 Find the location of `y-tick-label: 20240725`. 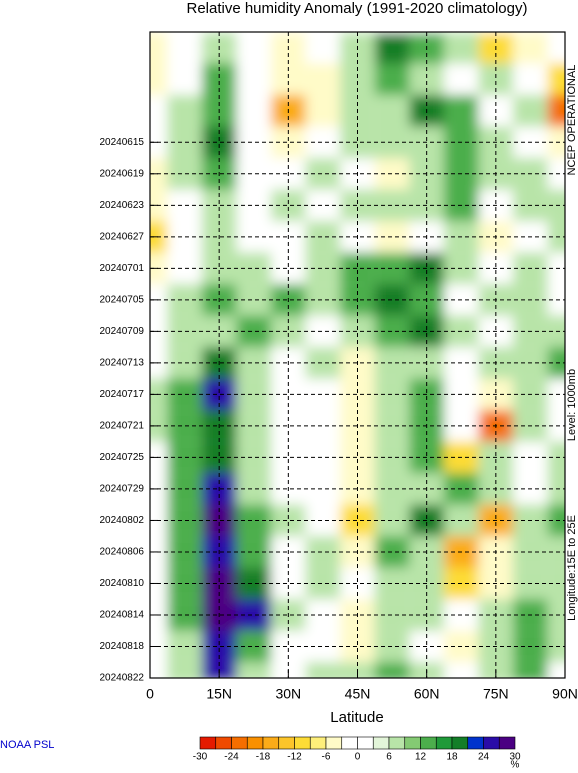

y-tick-label: 20240725 is located at coordinates (122, 457).